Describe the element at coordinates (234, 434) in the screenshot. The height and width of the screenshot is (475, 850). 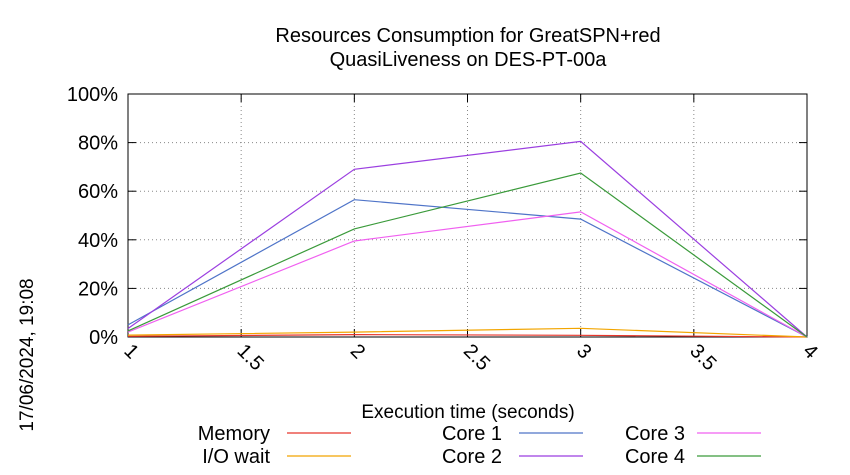
I see `legend-label: Memory` at that location.